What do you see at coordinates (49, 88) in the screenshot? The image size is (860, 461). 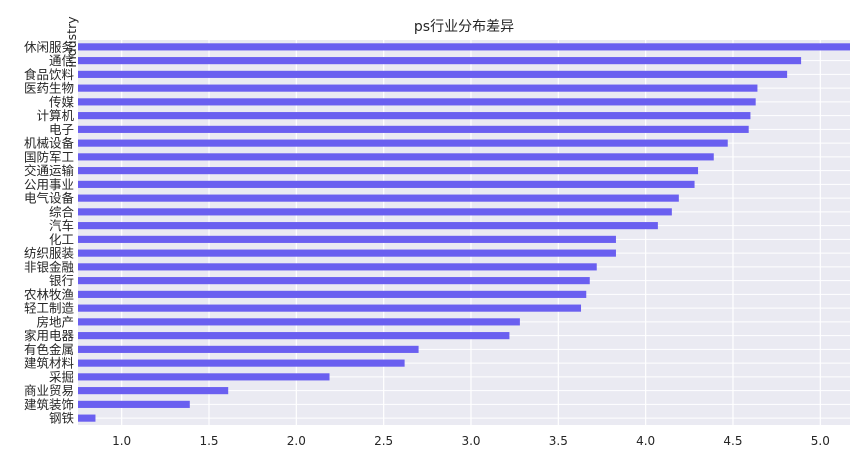 I see `y-tick-label: 医药生物` at bounding box center [49, 88].